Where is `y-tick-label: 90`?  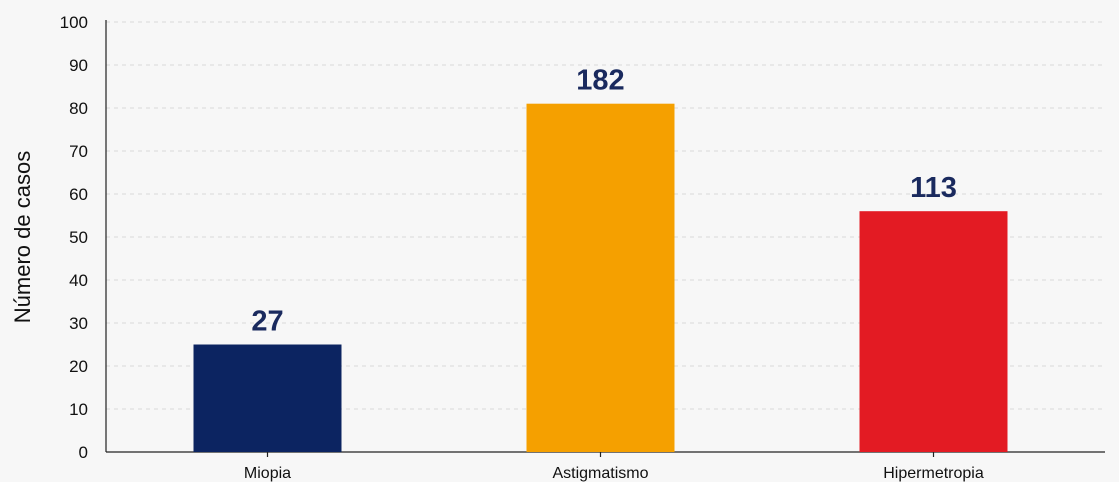 y-tick-label: 90 is located at coordinates (78, 65).